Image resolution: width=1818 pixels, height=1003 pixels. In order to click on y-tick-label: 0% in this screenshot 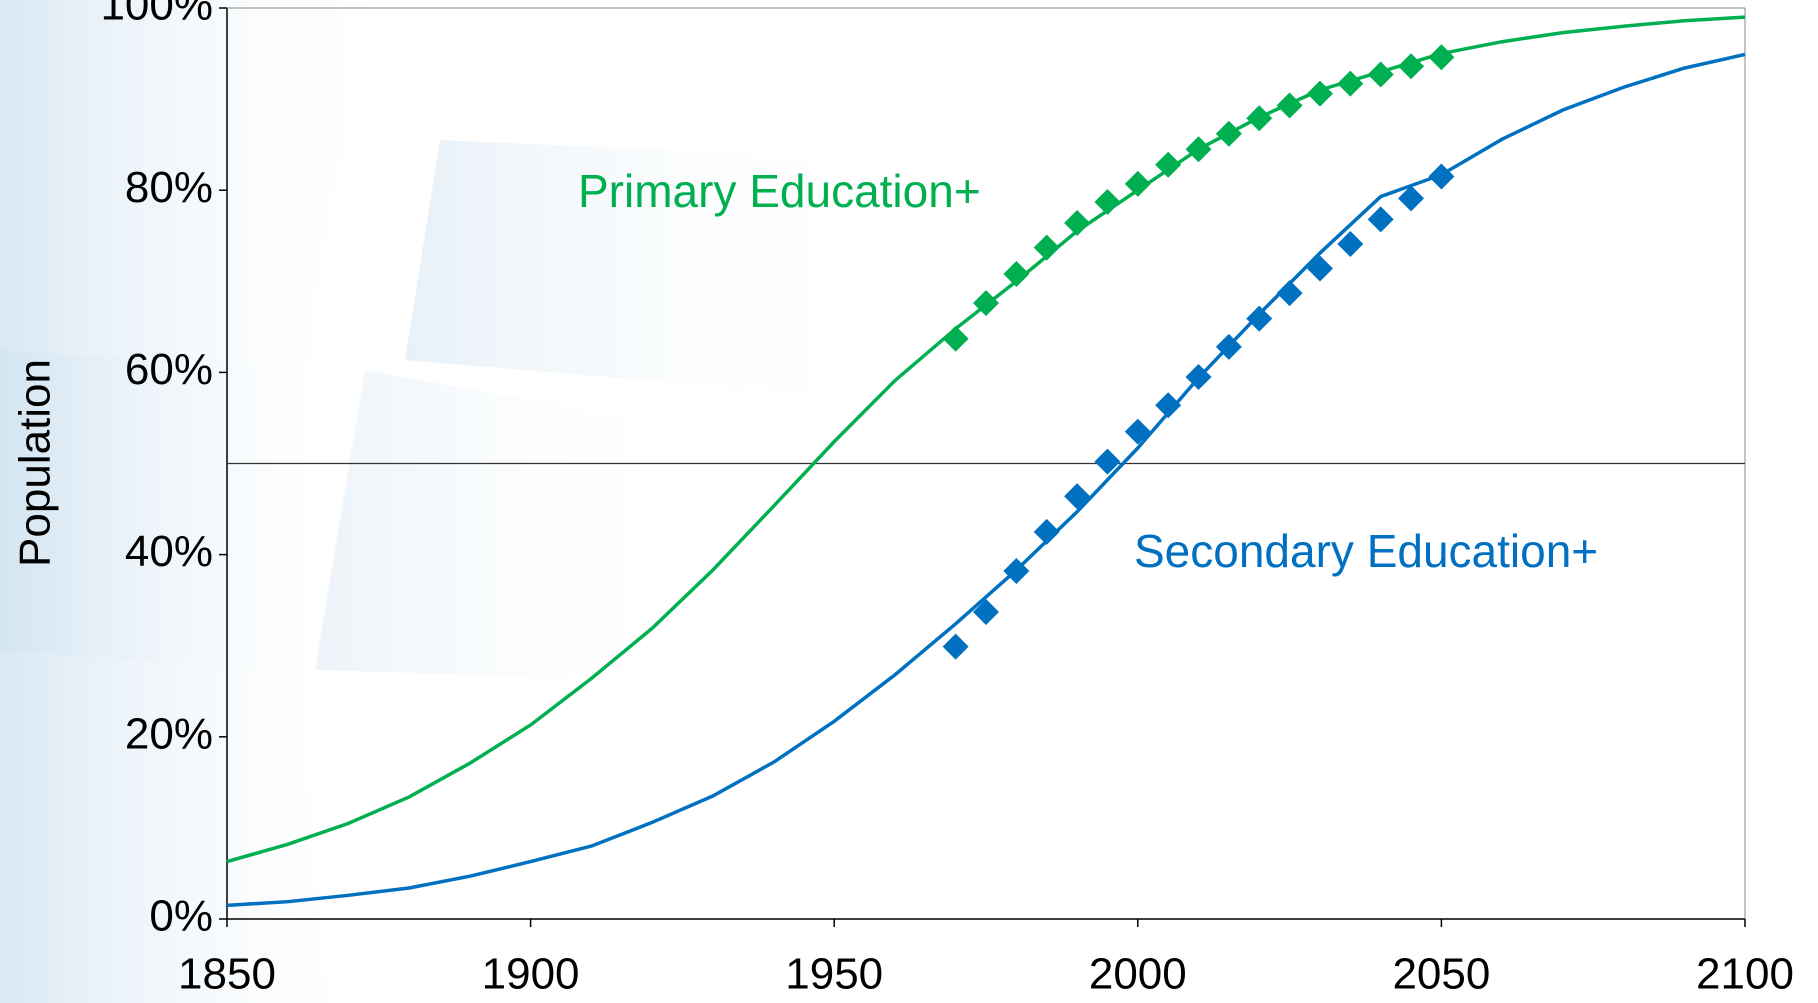, I will do `click(181, 916)`.